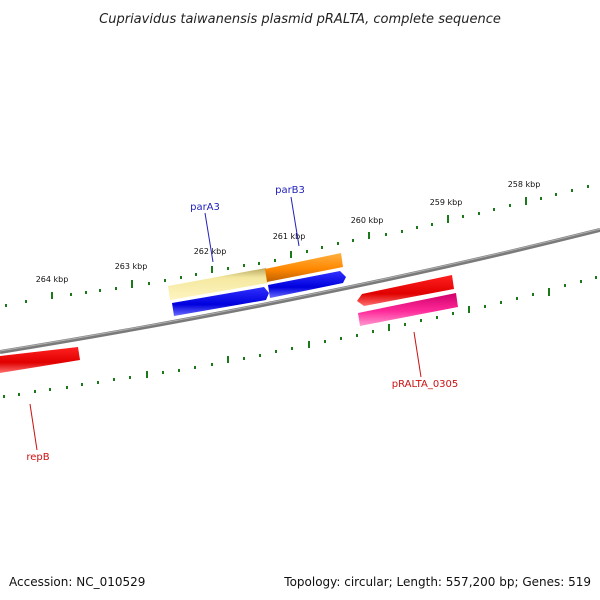 This screenshot has width=600, height=600. What do you see at coordinates (77, 582) in the screenshot?
I see `accession-text: Accession: NC_010529` at bounding box center [77, 582].